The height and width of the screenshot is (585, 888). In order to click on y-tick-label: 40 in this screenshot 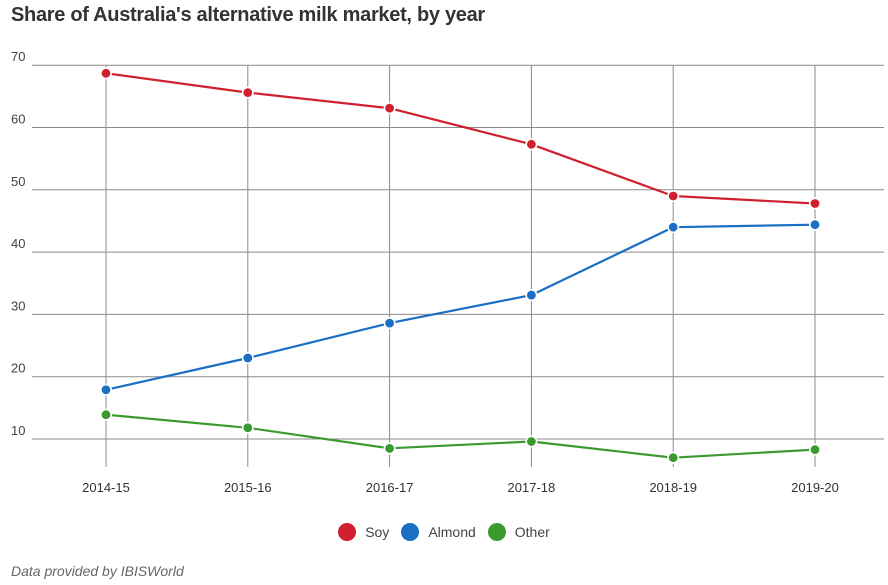, I will do `click(18, 243)`.